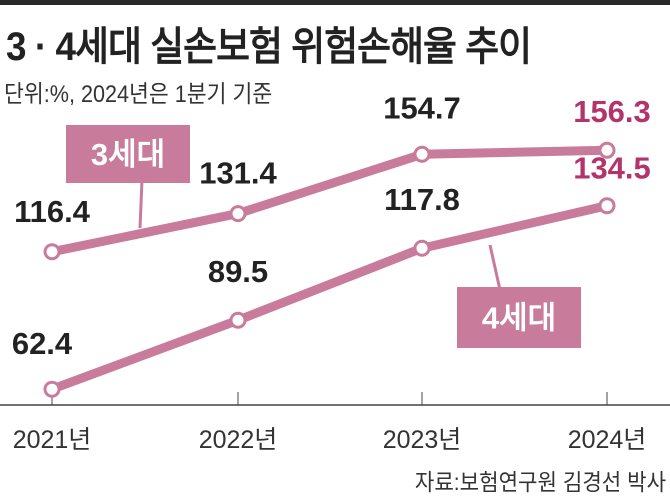  I want to click on chart-subtitle: 단위:%, 2024년은 1분기 기준, so click(138, 94).